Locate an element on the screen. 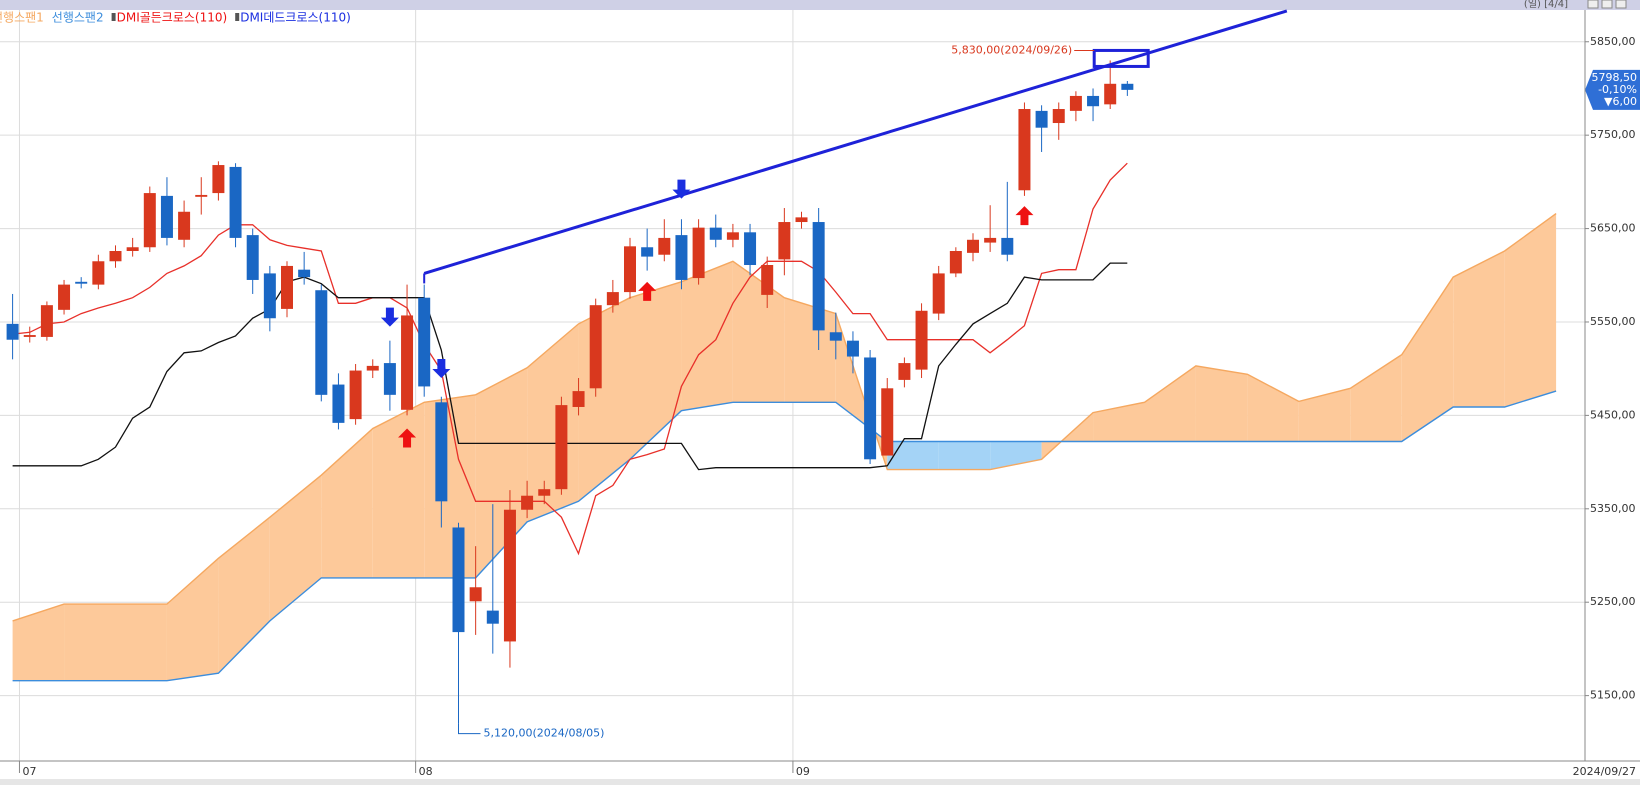 The image size is (1640, 785). y-tick-label: 5850,00 is located at coordinates (1613, 41).